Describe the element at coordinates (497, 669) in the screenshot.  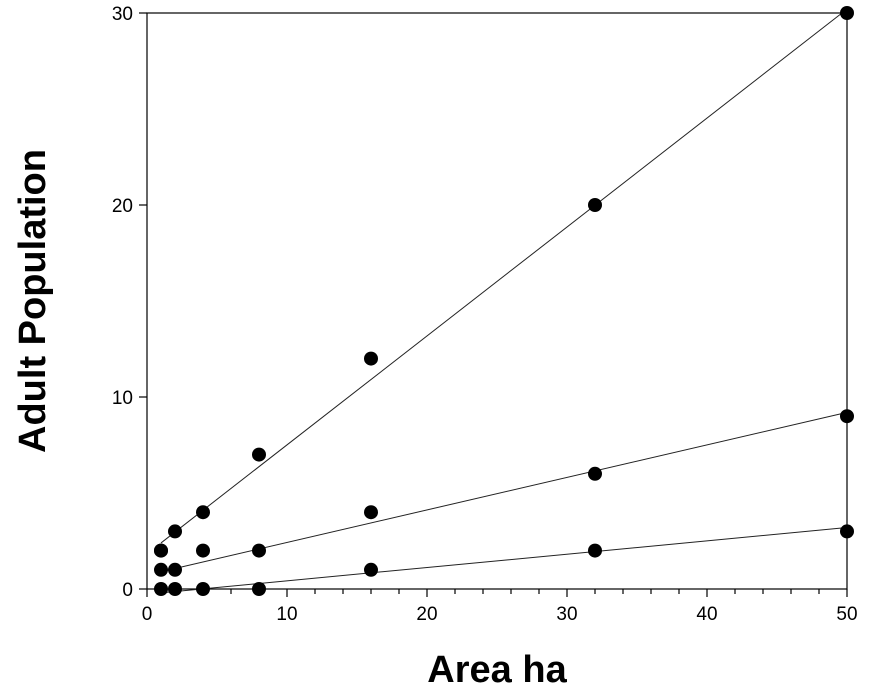
I see `x-axis-title: Area ha` at that location.